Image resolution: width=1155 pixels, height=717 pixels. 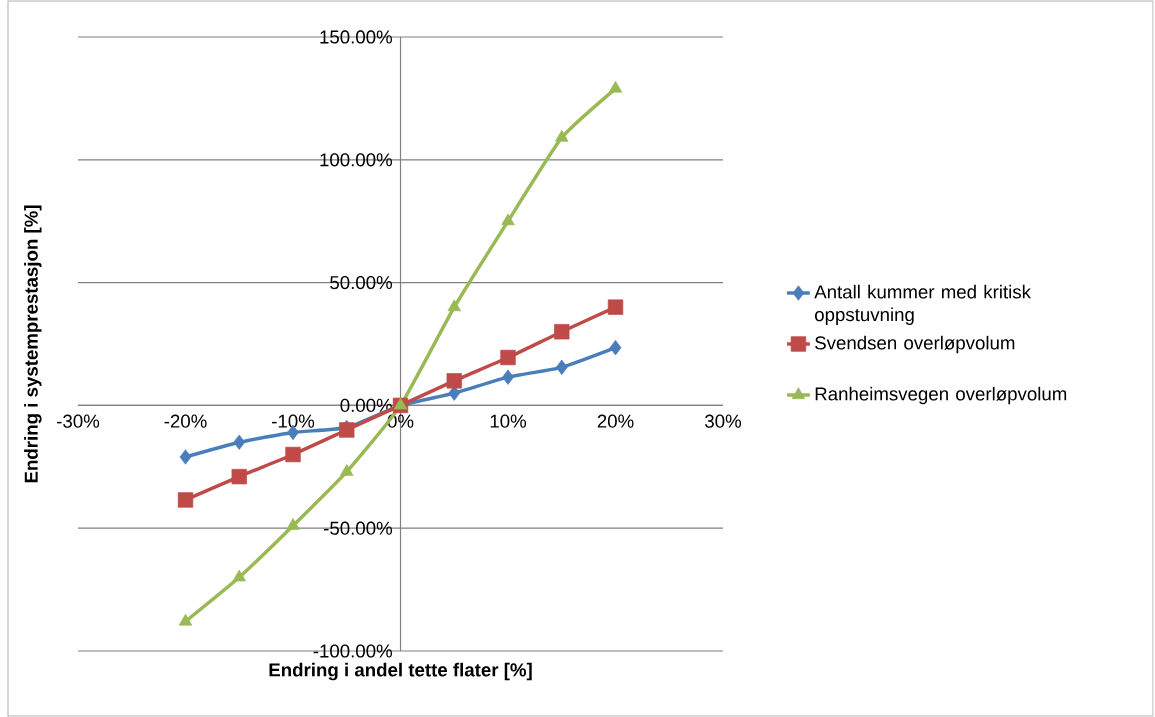 What do you see at coordinates (356, 160) in the screenshot?
I see `y-tick-label: 100.00%` at bounding box center [356, 160].